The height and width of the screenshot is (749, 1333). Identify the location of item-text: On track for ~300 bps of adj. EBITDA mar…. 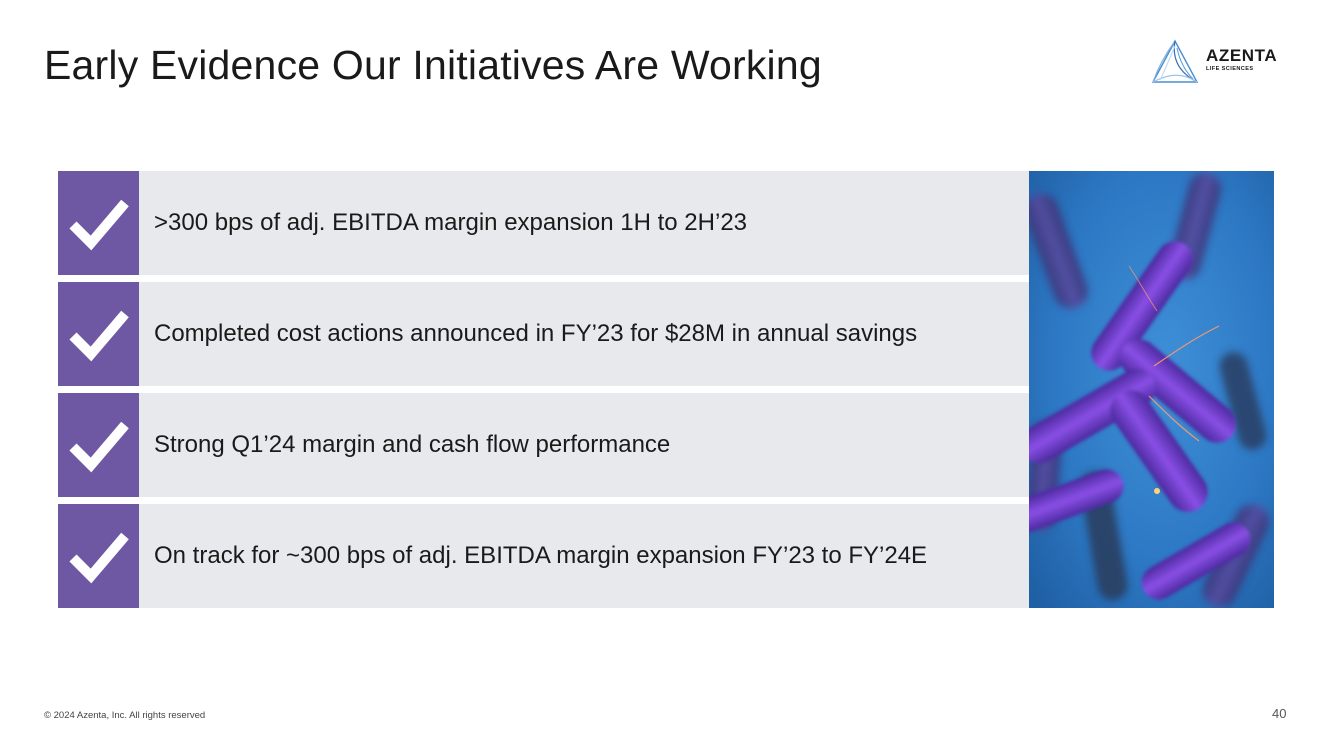
(541, 555).